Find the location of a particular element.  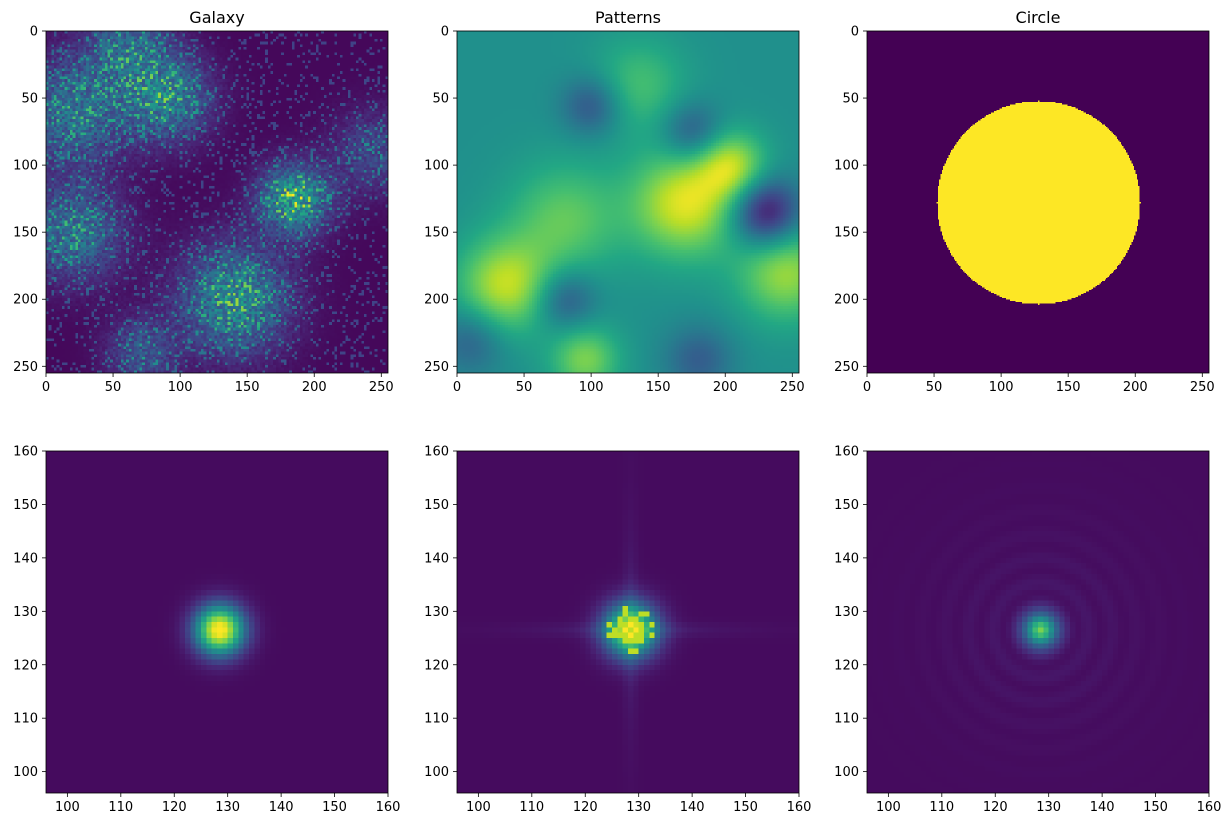

subplot-title: Patterns is located at coordinates (628, 17).